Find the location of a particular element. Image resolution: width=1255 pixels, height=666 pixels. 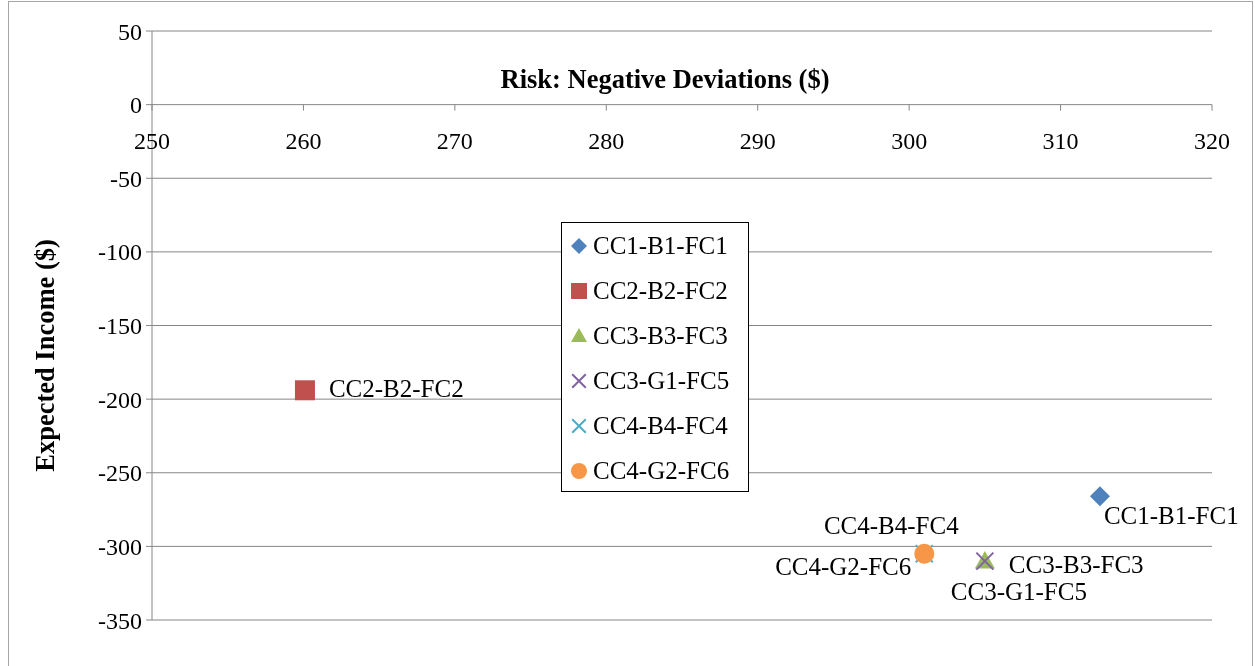

y-tick-label: 0 is located at coordinates (136, 105).